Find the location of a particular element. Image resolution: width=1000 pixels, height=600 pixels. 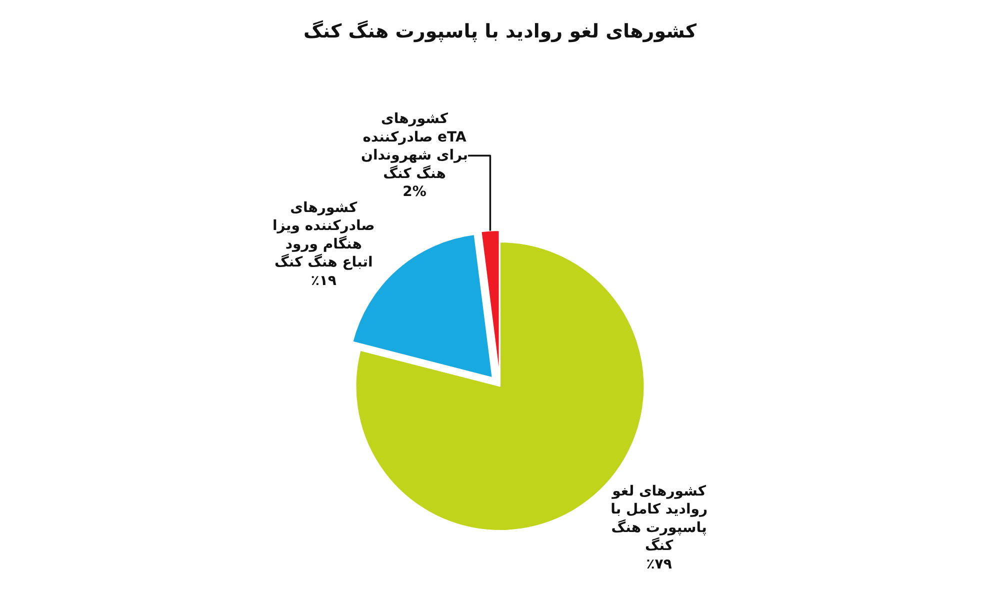

slice-label: کشورهای لغو روادید کامل با پاسپورت هنگ کنگ is located at coordinates (659, 519).